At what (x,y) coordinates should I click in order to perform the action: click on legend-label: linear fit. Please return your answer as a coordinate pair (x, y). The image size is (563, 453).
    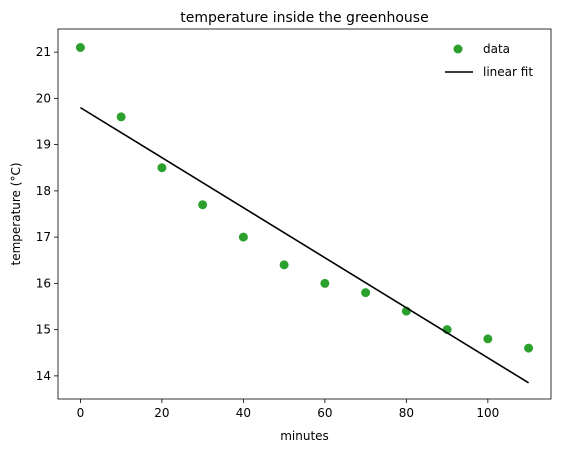
    Looking at the image, I should click on (508, 72).